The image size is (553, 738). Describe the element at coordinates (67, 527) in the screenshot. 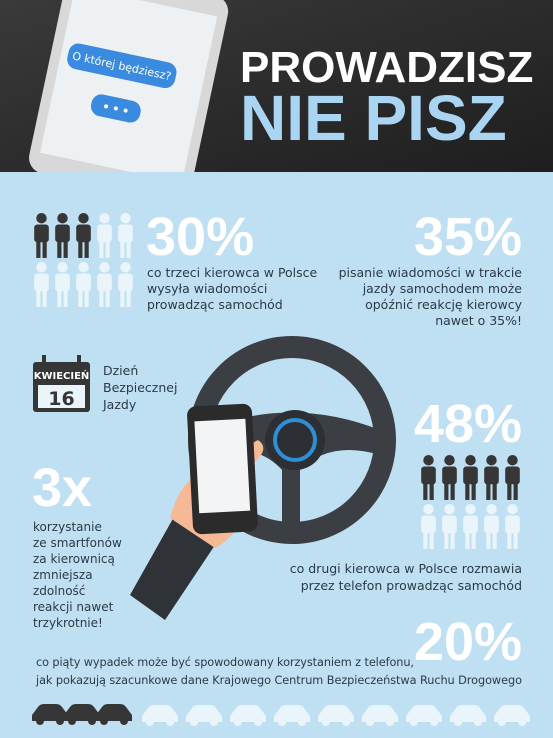

I see `stat-text: korzystanie` at that location.